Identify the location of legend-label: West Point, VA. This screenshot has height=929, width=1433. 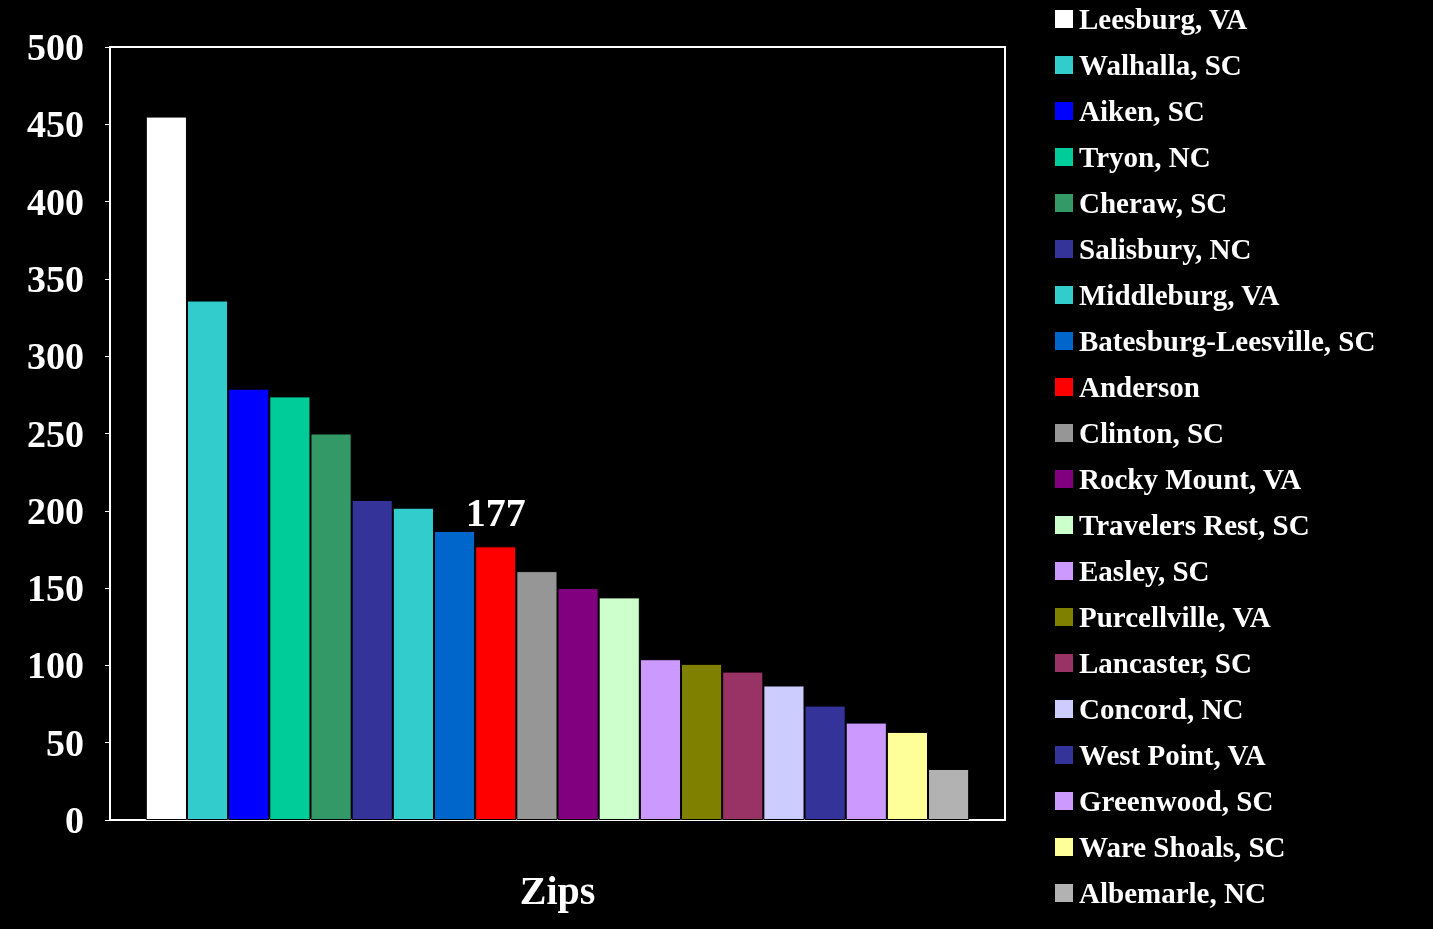
(1172, 755).